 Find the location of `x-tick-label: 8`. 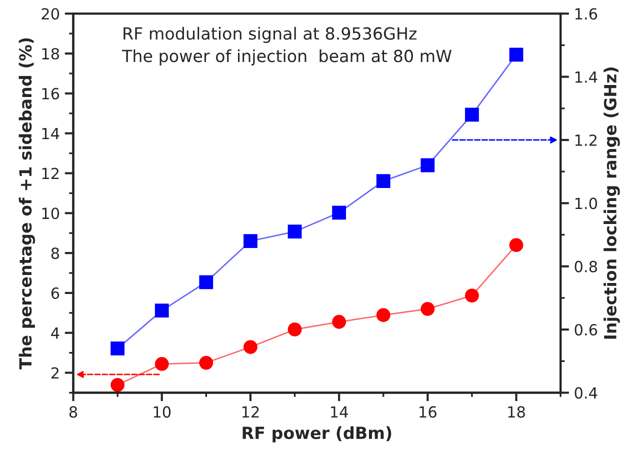

x-tick-label: 8 is located at coordinates (73, 412).